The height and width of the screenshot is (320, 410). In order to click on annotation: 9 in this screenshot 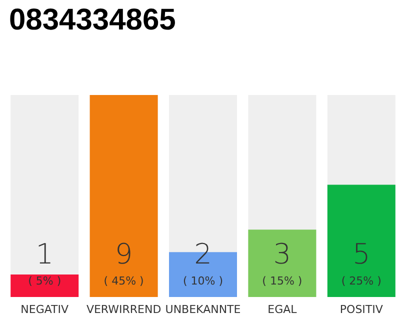, I will do `click(123, 254)`.